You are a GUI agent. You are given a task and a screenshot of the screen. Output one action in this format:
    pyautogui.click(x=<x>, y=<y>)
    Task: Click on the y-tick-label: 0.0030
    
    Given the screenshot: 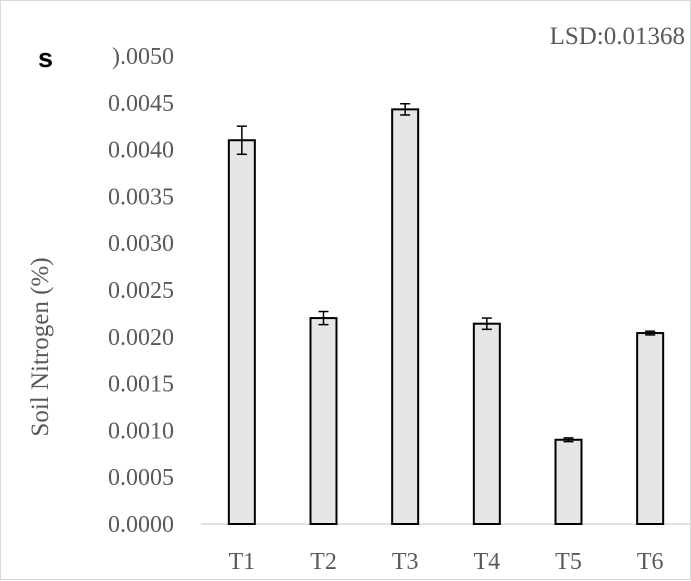 What is the action you would take?
    pyautogui.click(x=141, y=244)
    